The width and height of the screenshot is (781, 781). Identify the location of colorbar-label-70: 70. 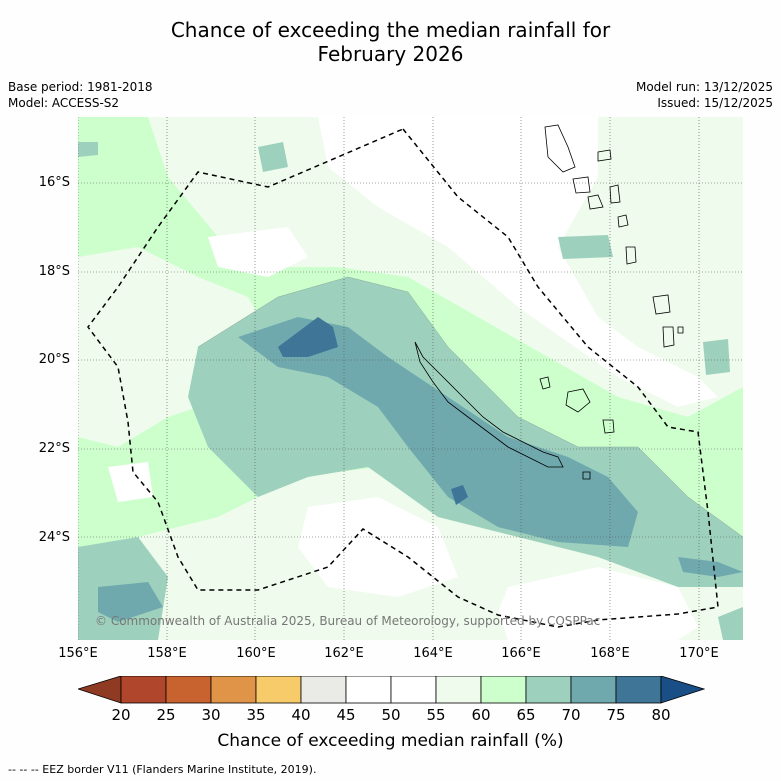
(571, 715).